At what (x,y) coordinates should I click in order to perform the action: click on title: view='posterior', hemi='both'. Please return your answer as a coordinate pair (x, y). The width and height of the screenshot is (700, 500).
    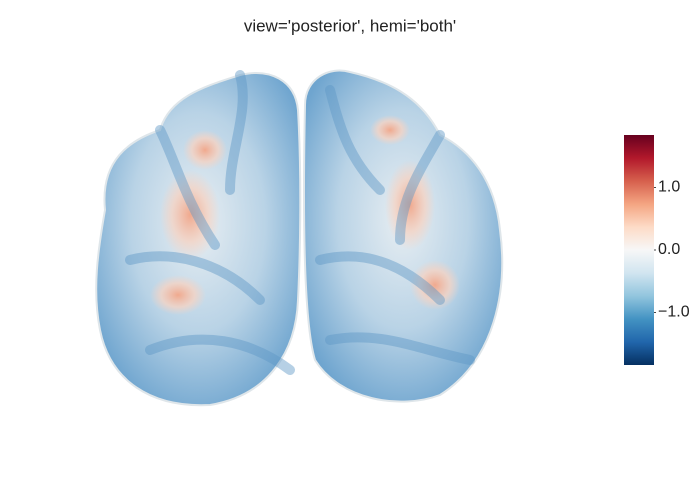
    Looking at the image, I should click on (350, 25).